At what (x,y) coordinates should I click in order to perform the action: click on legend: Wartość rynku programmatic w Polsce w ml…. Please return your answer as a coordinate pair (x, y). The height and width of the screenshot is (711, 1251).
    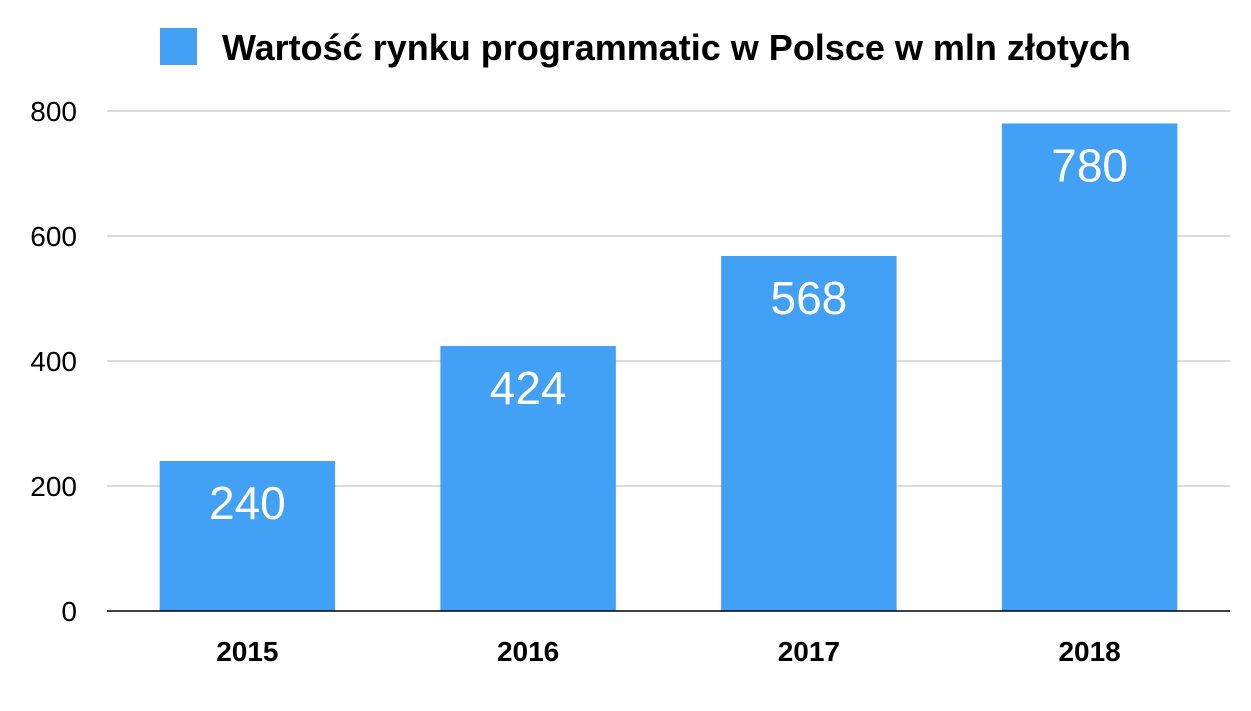
    Looking at the image, I should click on (645, 47).